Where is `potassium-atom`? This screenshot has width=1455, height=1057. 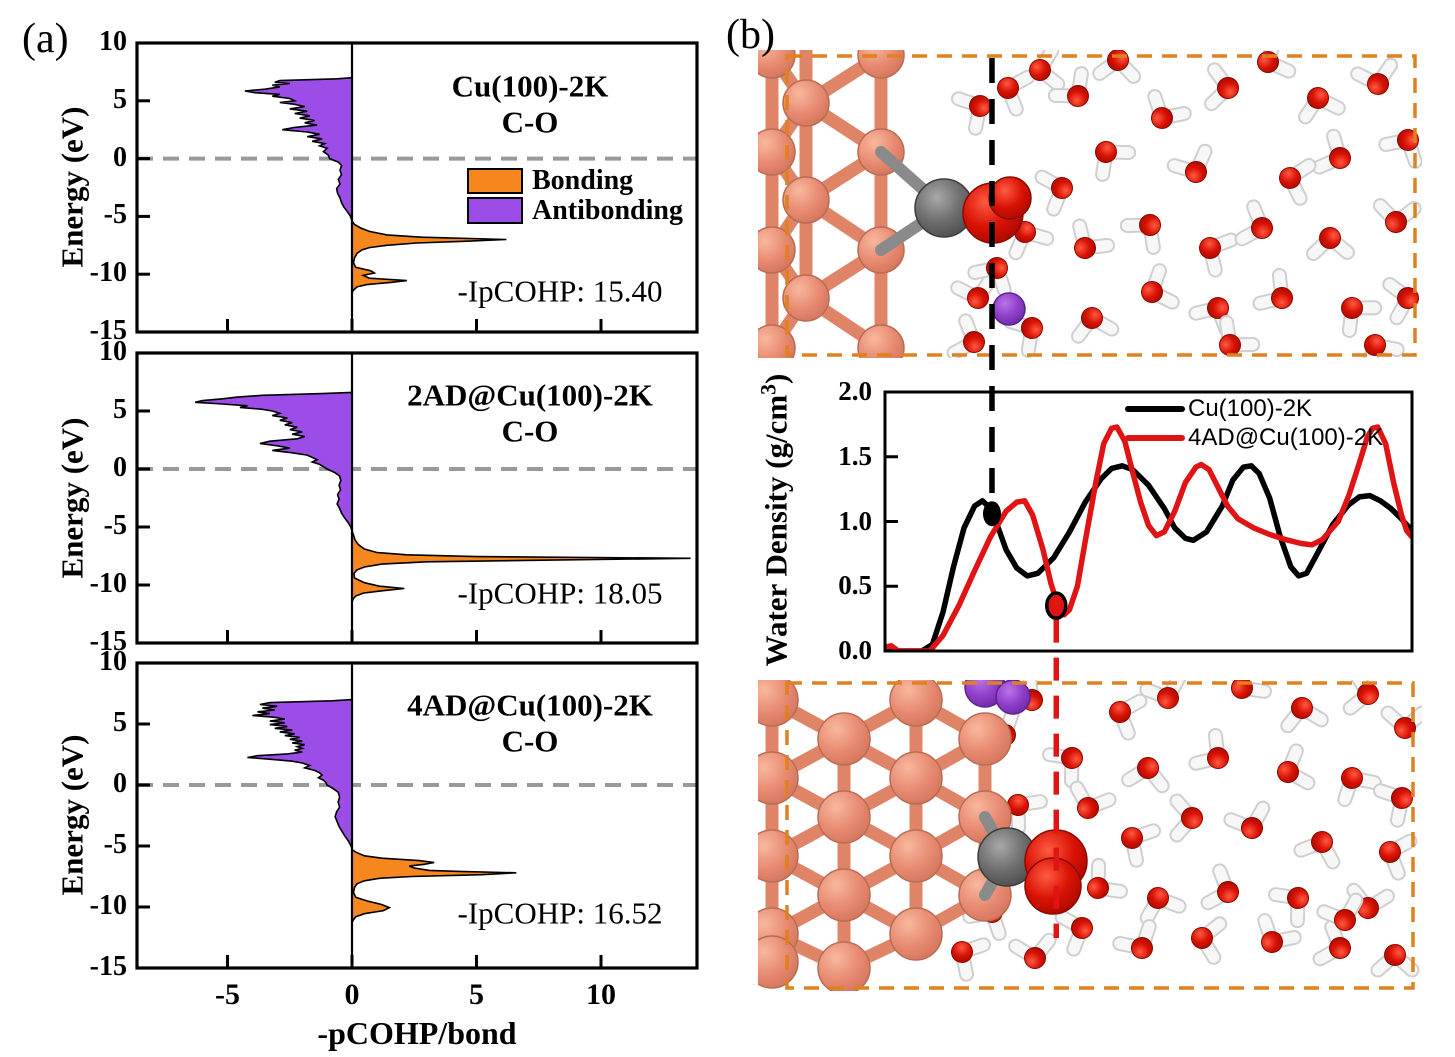 potassium-atom is located at coordinates (1013, 697).